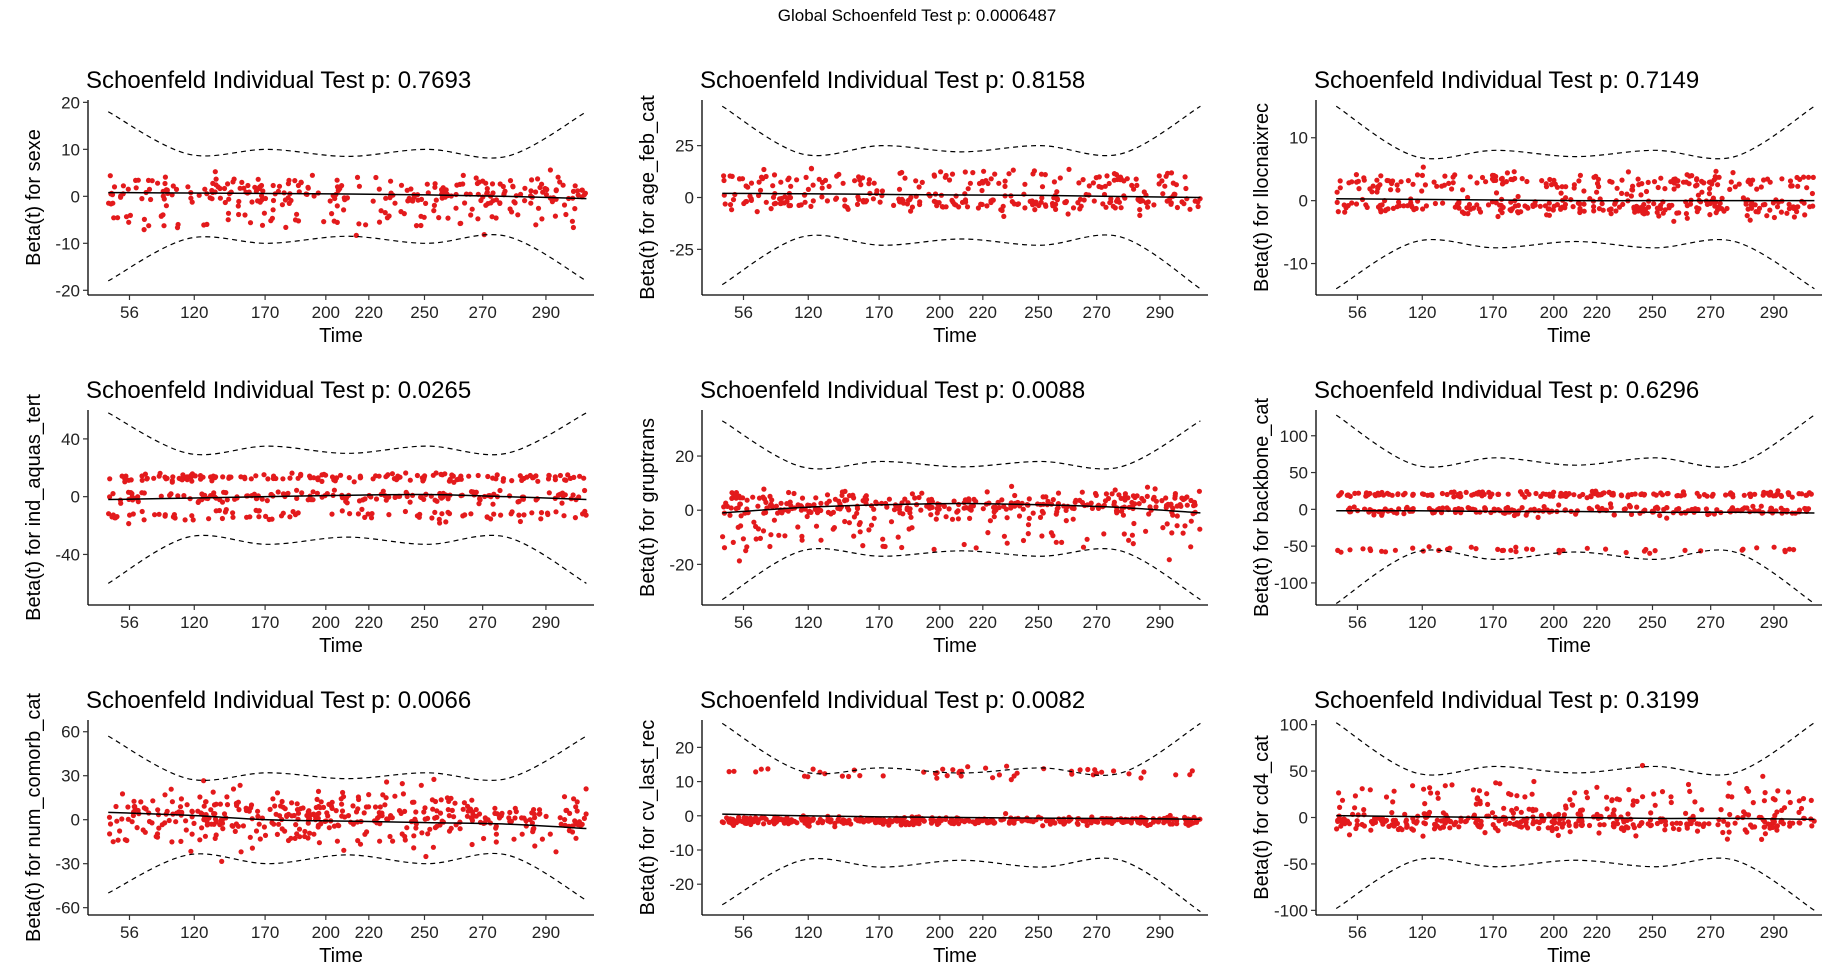  What do you see at coordinates (1493, 622) in the screenshot?
I see `x-tick-label: 170` at bounding box center [1493, 622].